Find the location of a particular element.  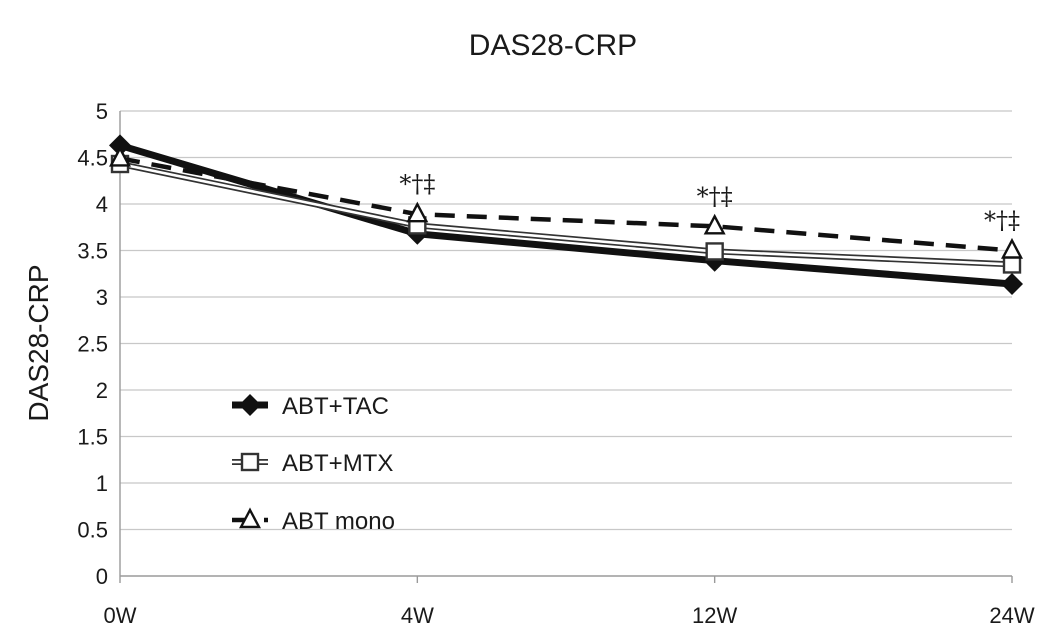

y-tick-label: 1 is located at coordinates (102, 483).